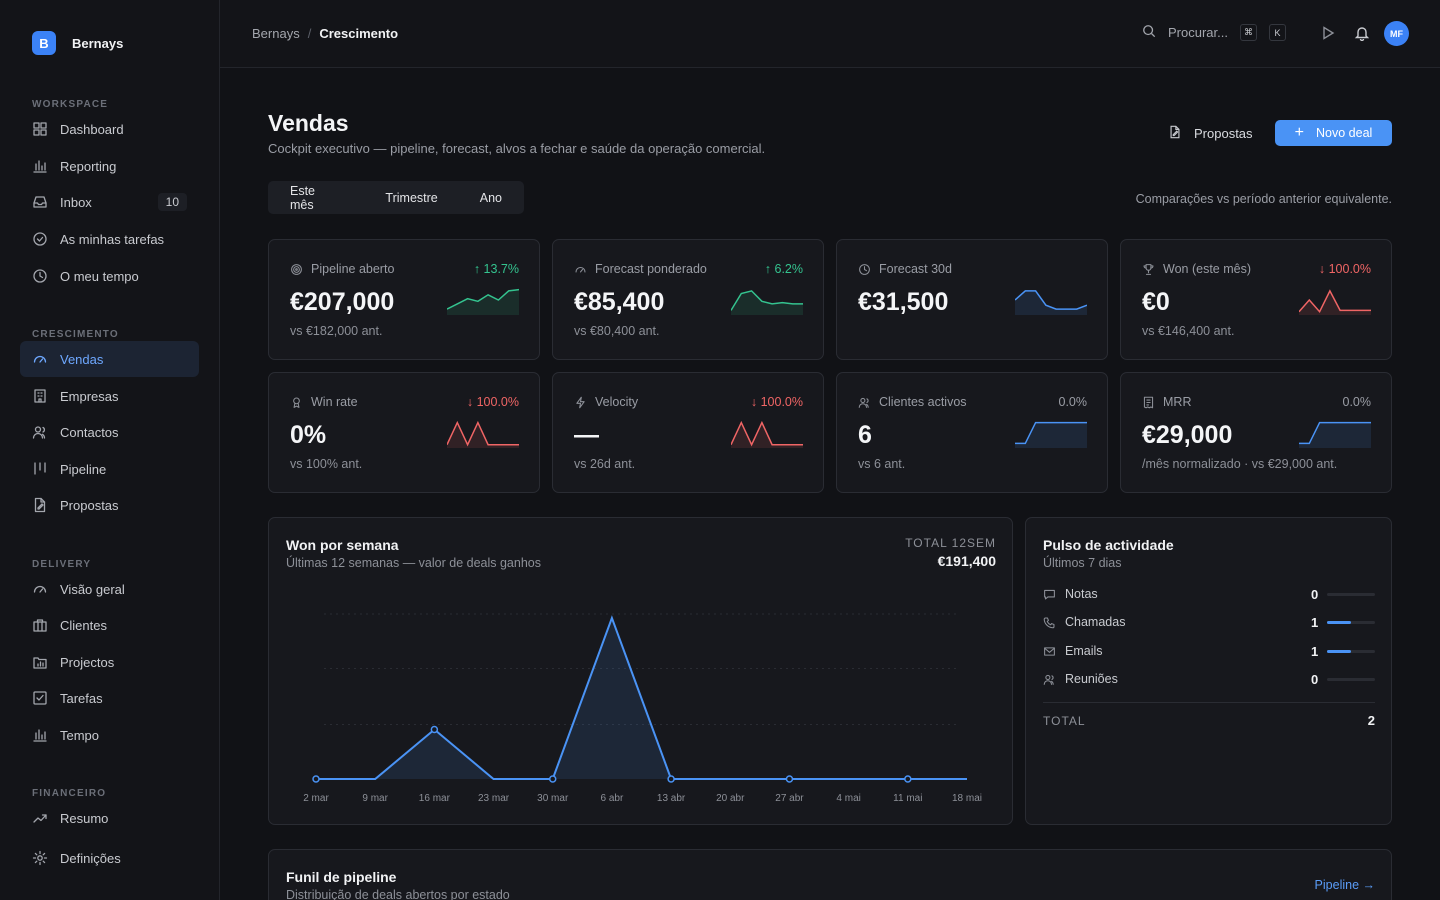 The width and height of the screenshot is (1440, 900). I want to click on pulse-total-value: 2, so click(1371, 720).